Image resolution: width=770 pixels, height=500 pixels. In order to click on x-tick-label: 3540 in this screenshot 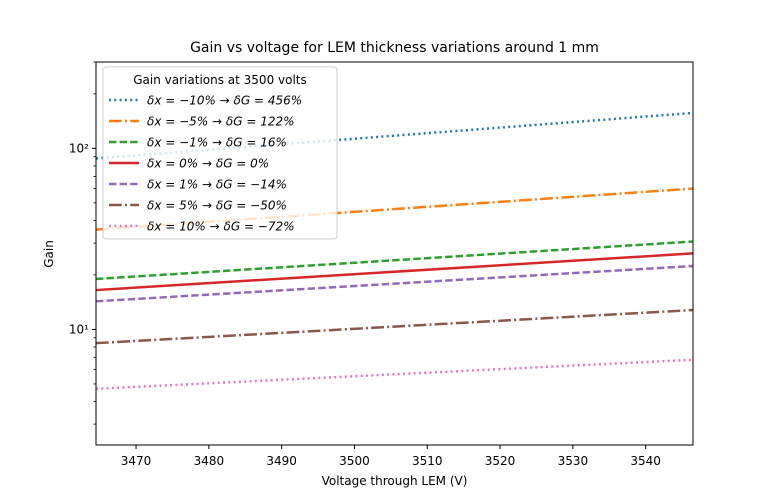, I will do `click(645, 461)`.